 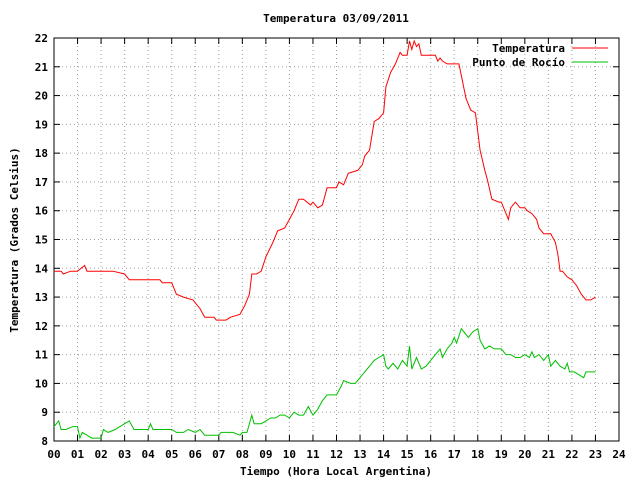 I want to click on y-tick-label: 8, so click(x=44, y=441).